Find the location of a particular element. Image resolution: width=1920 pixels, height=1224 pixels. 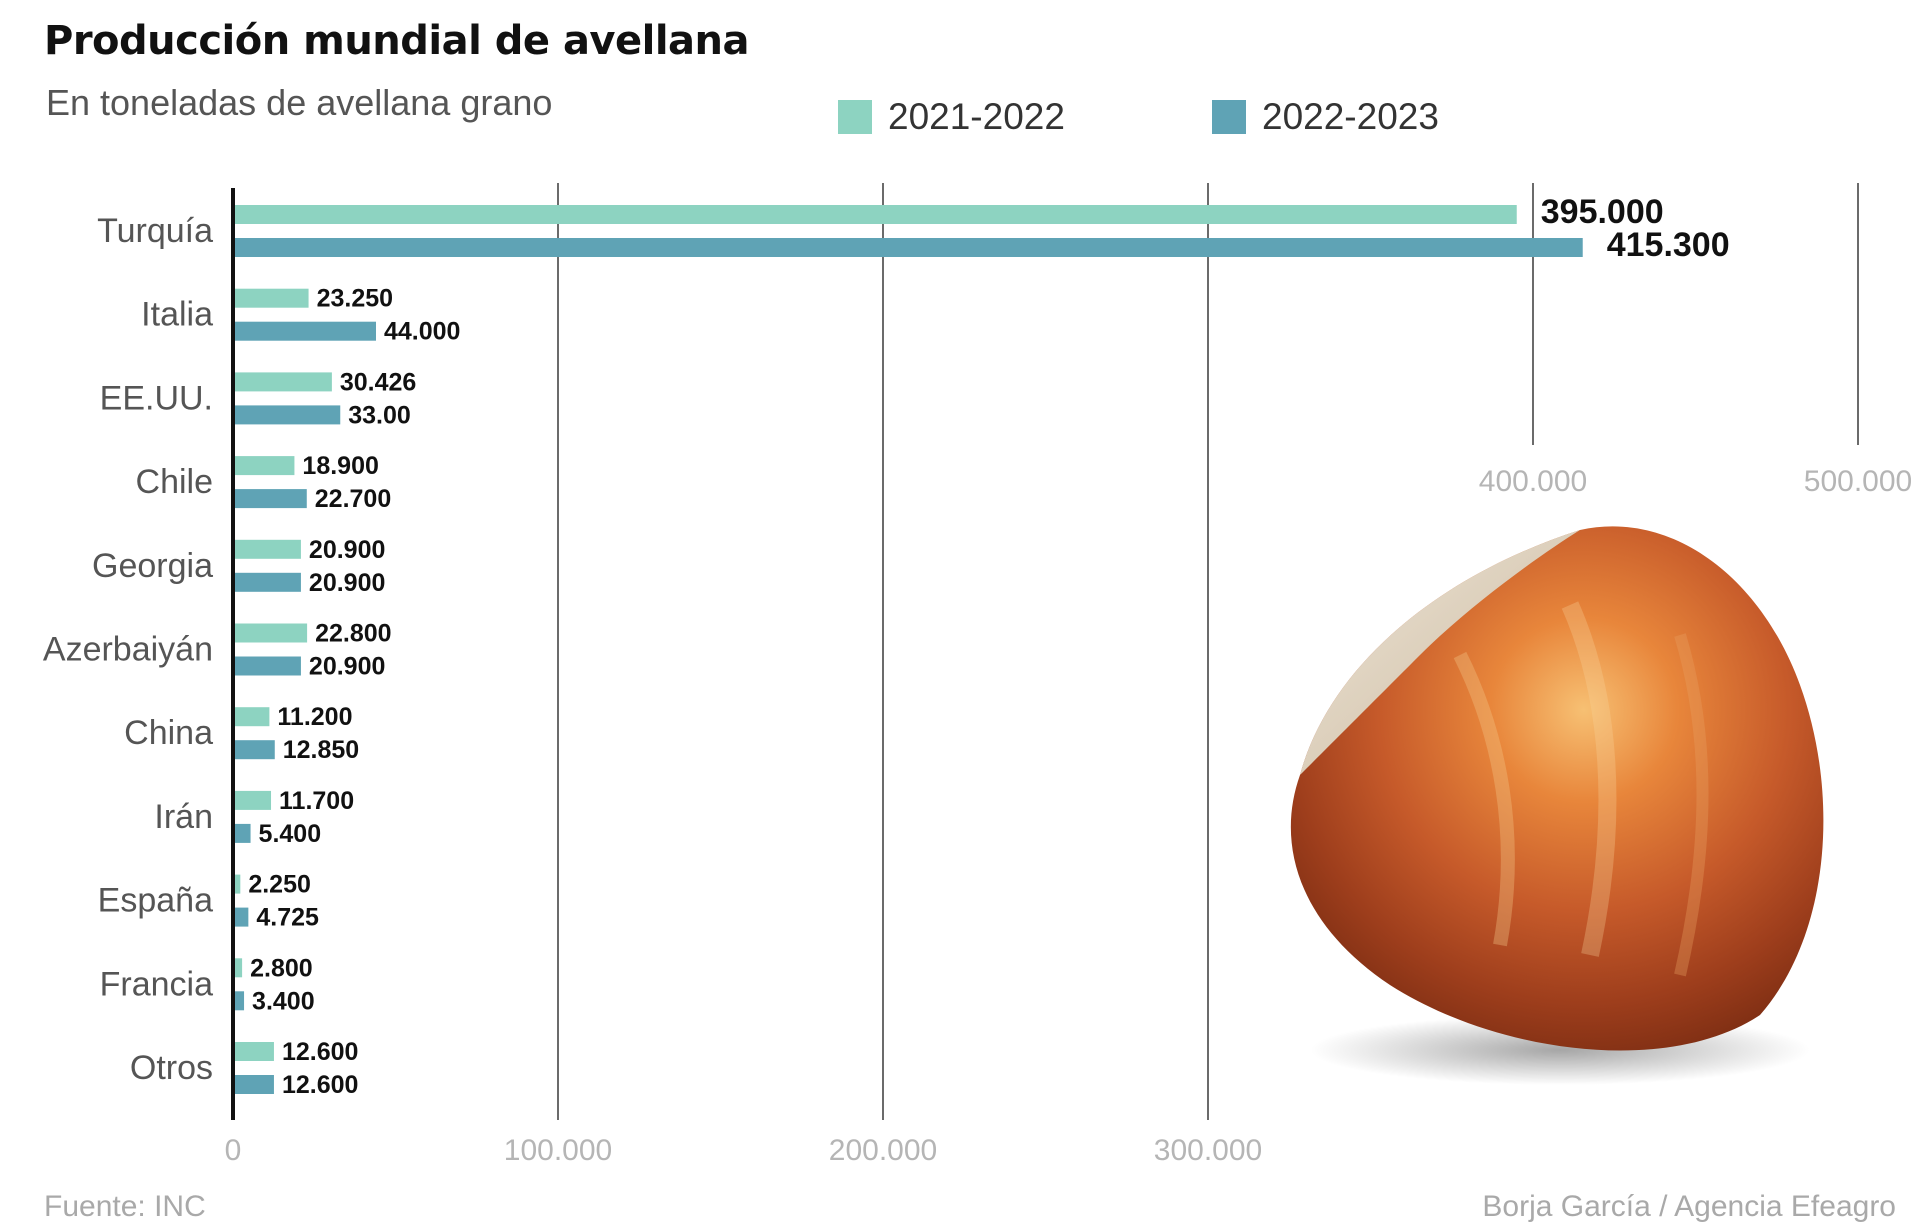

legend-label: 2021-2022 is located at coordinates (976, 116).